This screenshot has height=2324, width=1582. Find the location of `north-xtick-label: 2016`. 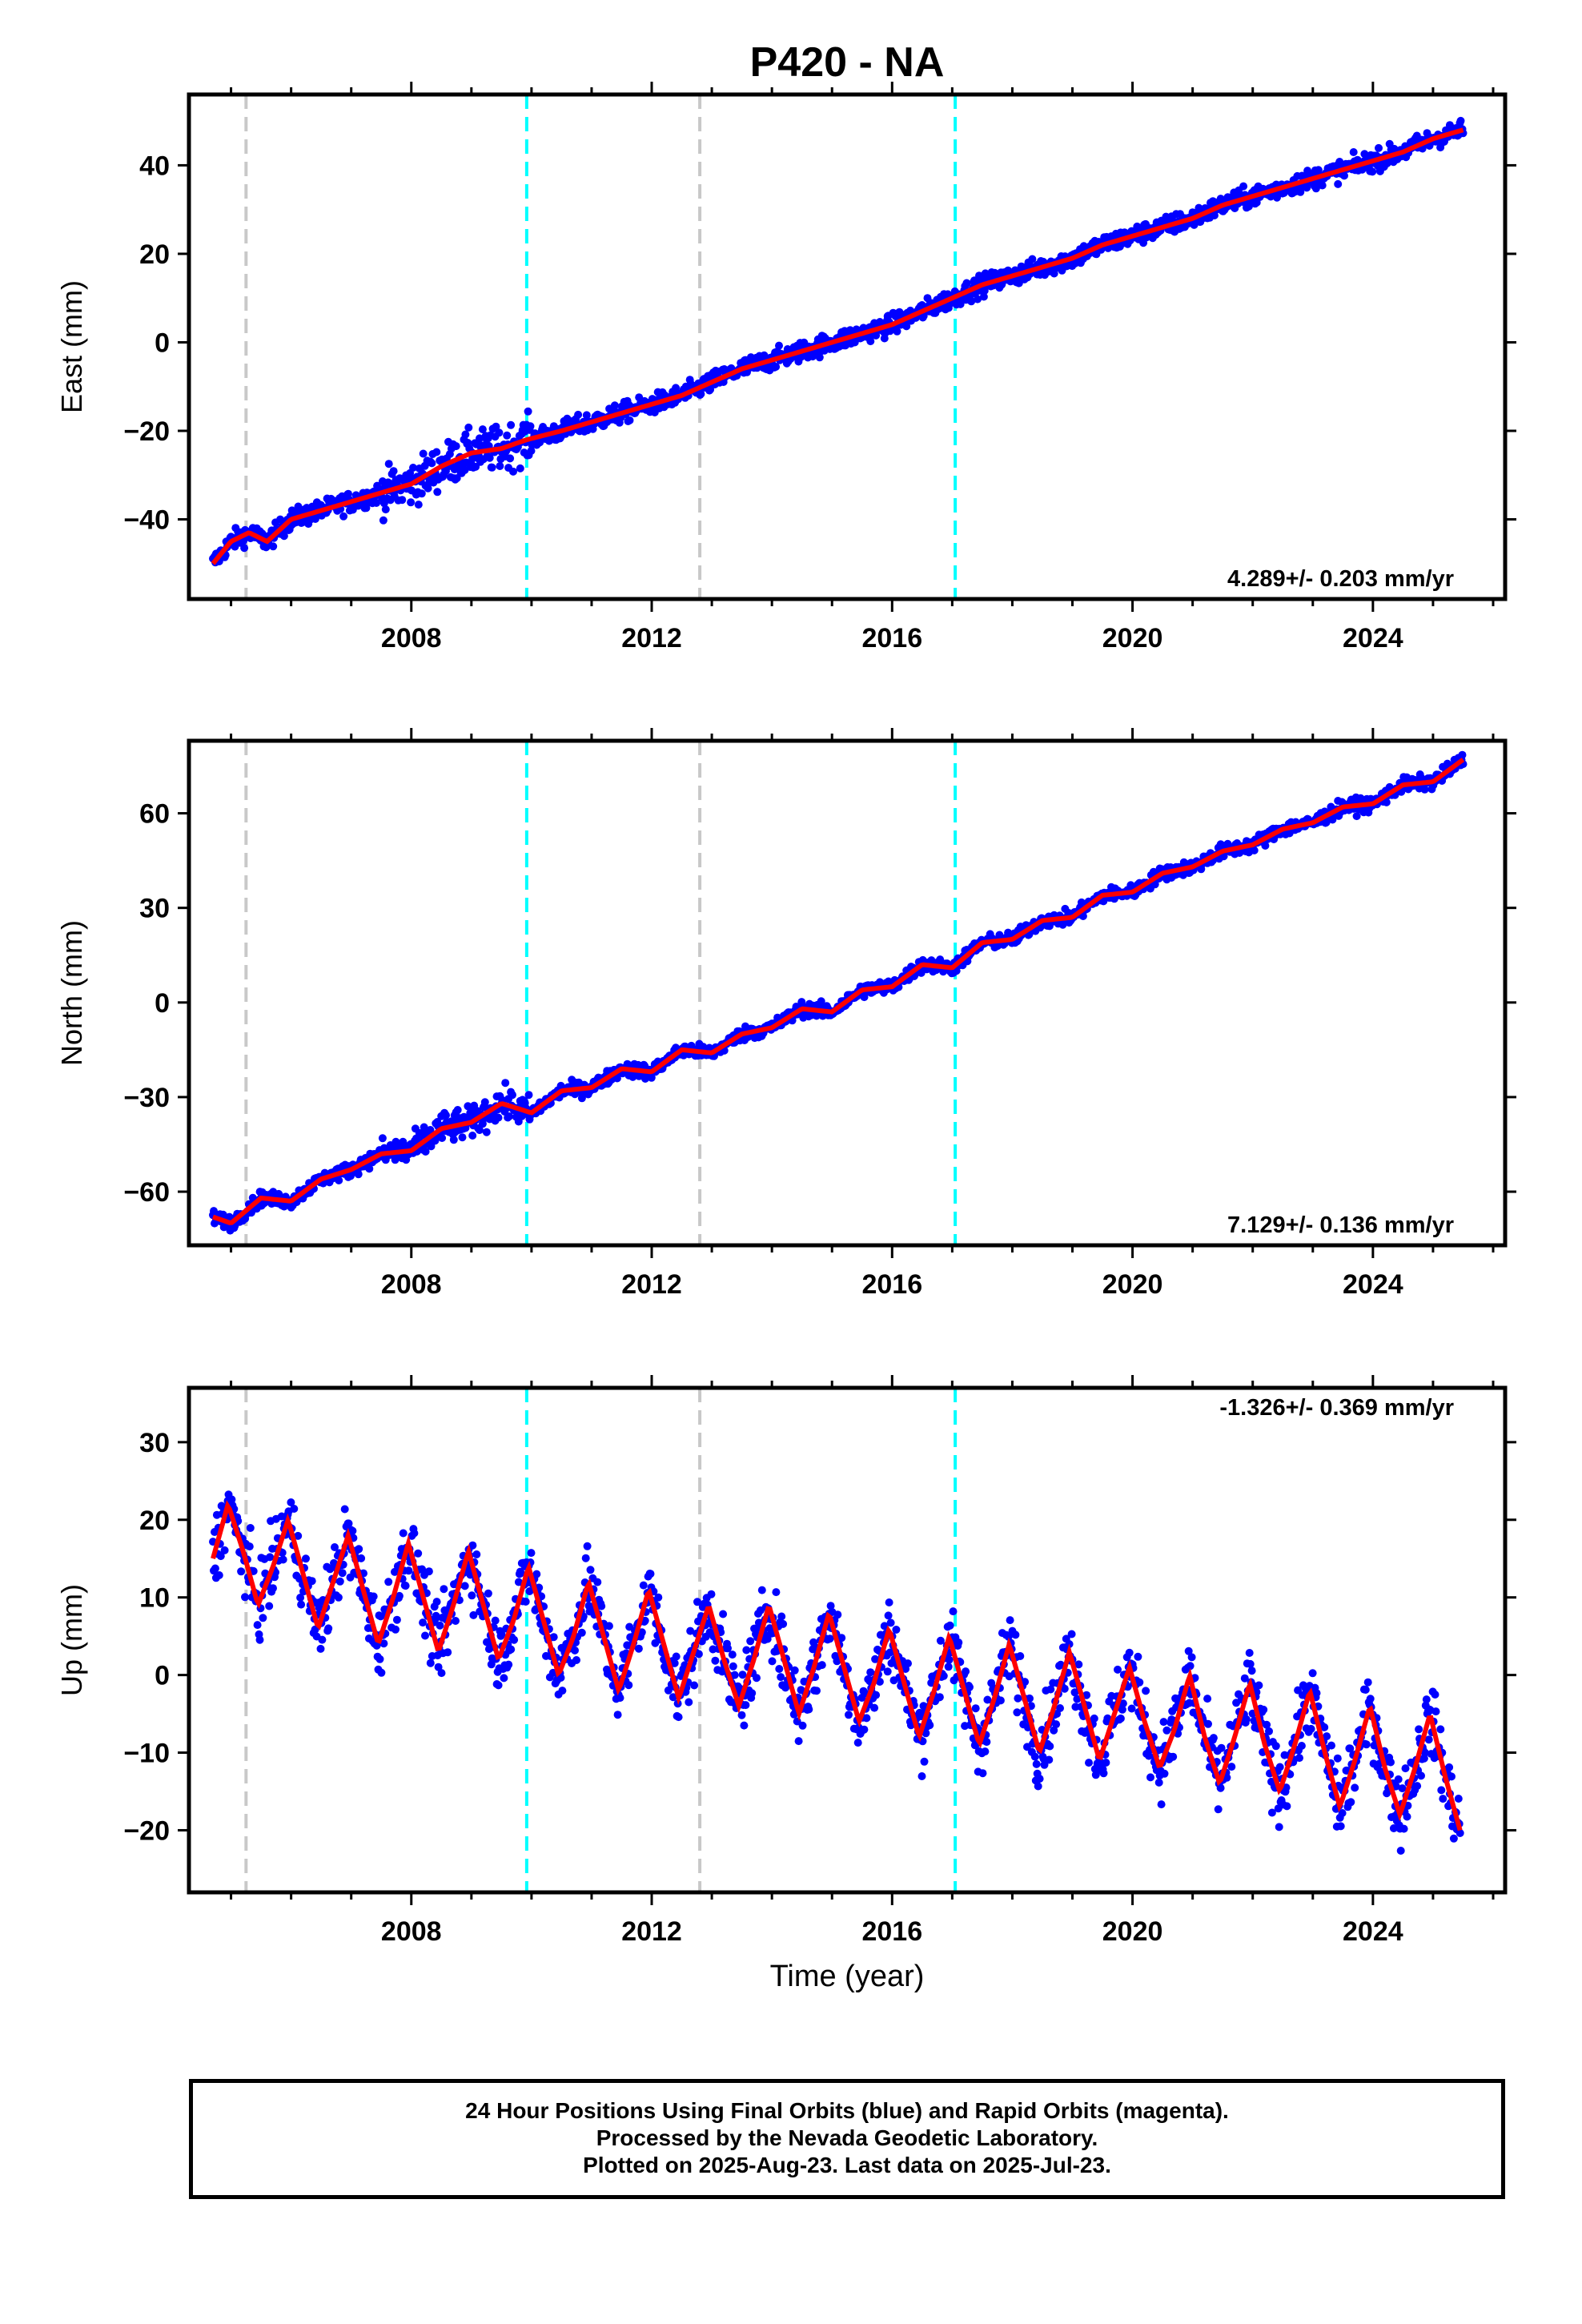

north-xtick-label: 2016 is located at coordinates (892, 1284).